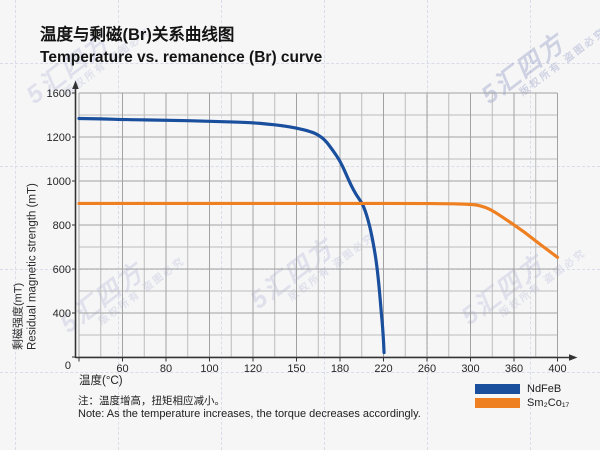 The width and height of the screenshot is (600, 450). What do you see at coordinates (340, 369) in the screenshot?
I see `x-tick-label: 180` at bounding box center [340, 369].